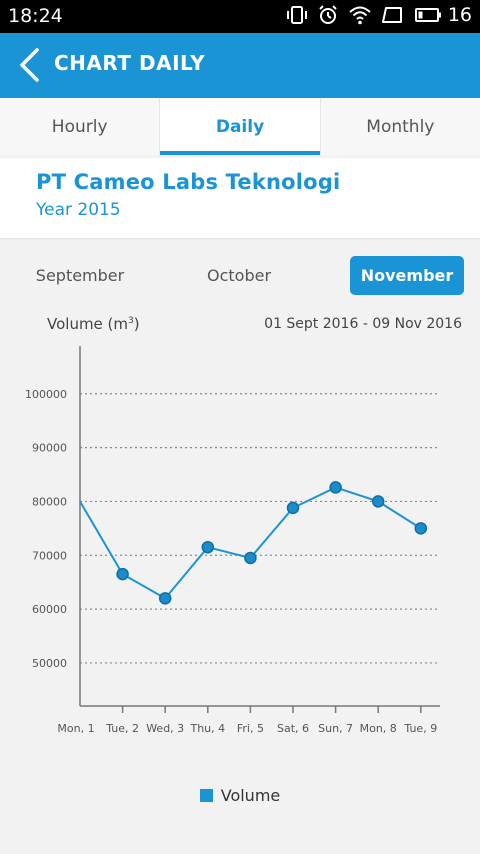 The image size is (480, 854). Describe the element at coordinates (250, 543) in the screenshot. I see `series-line-volume` at that location.